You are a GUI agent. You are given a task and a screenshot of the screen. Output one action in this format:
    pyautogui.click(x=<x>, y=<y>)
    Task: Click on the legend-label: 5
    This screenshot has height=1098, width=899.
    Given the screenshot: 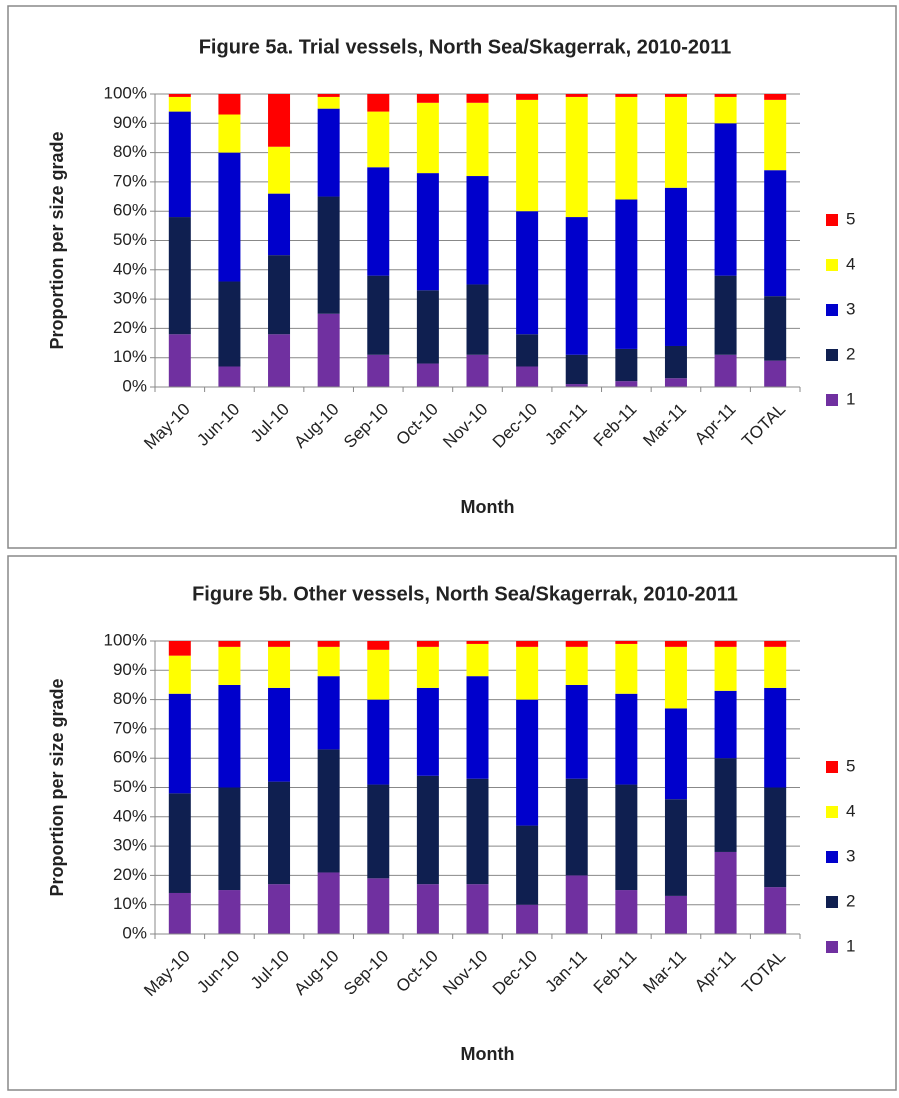 What is the action you would take?
    pyautogui.click(x=850, y=218)
    